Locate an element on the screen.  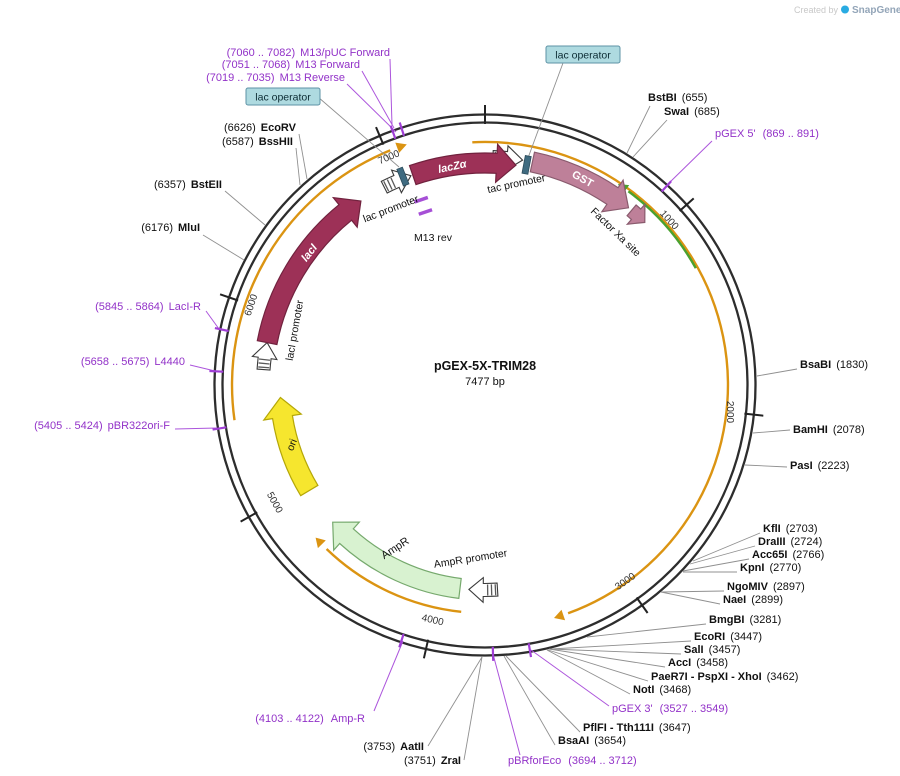
site-label-sali: SalI (3457) is located at coordinates (712, 650).